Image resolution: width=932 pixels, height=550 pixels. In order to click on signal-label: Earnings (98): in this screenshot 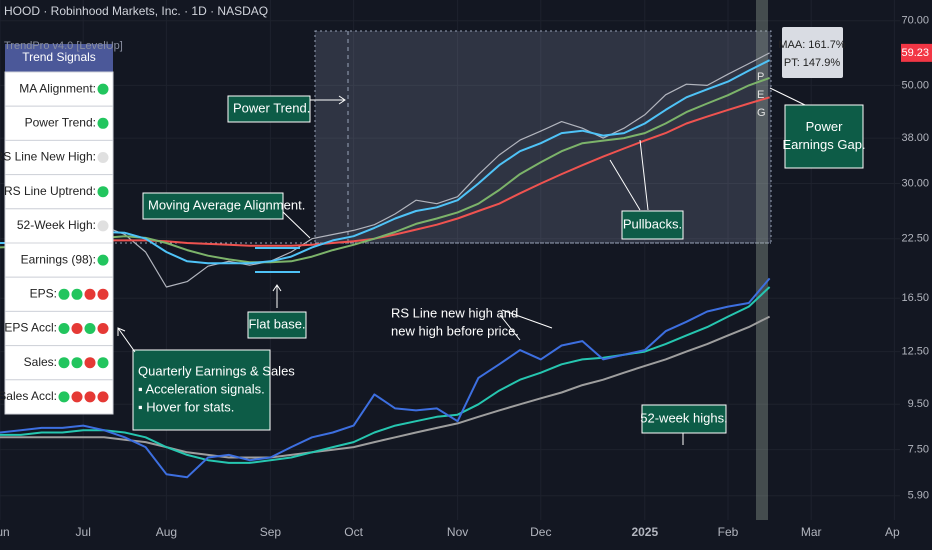, I will do `click(58, 259)`.